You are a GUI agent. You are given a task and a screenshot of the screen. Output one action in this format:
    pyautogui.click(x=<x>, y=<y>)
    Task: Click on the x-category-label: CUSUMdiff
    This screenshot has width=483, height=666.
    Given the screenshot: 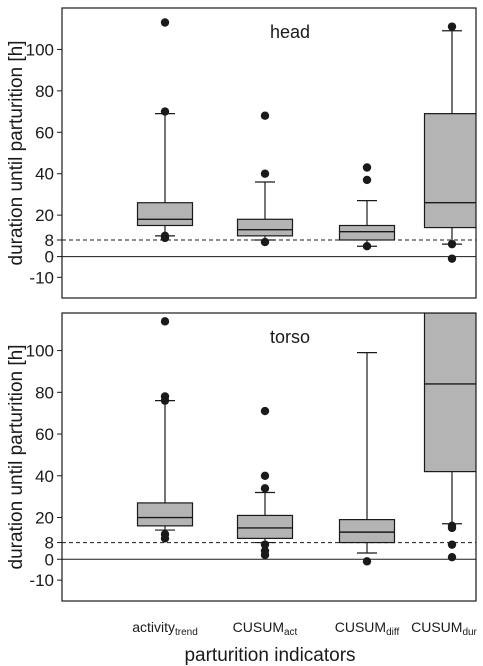 What is the action you would take?
    pyautogui.click(x=367, y=628)
    